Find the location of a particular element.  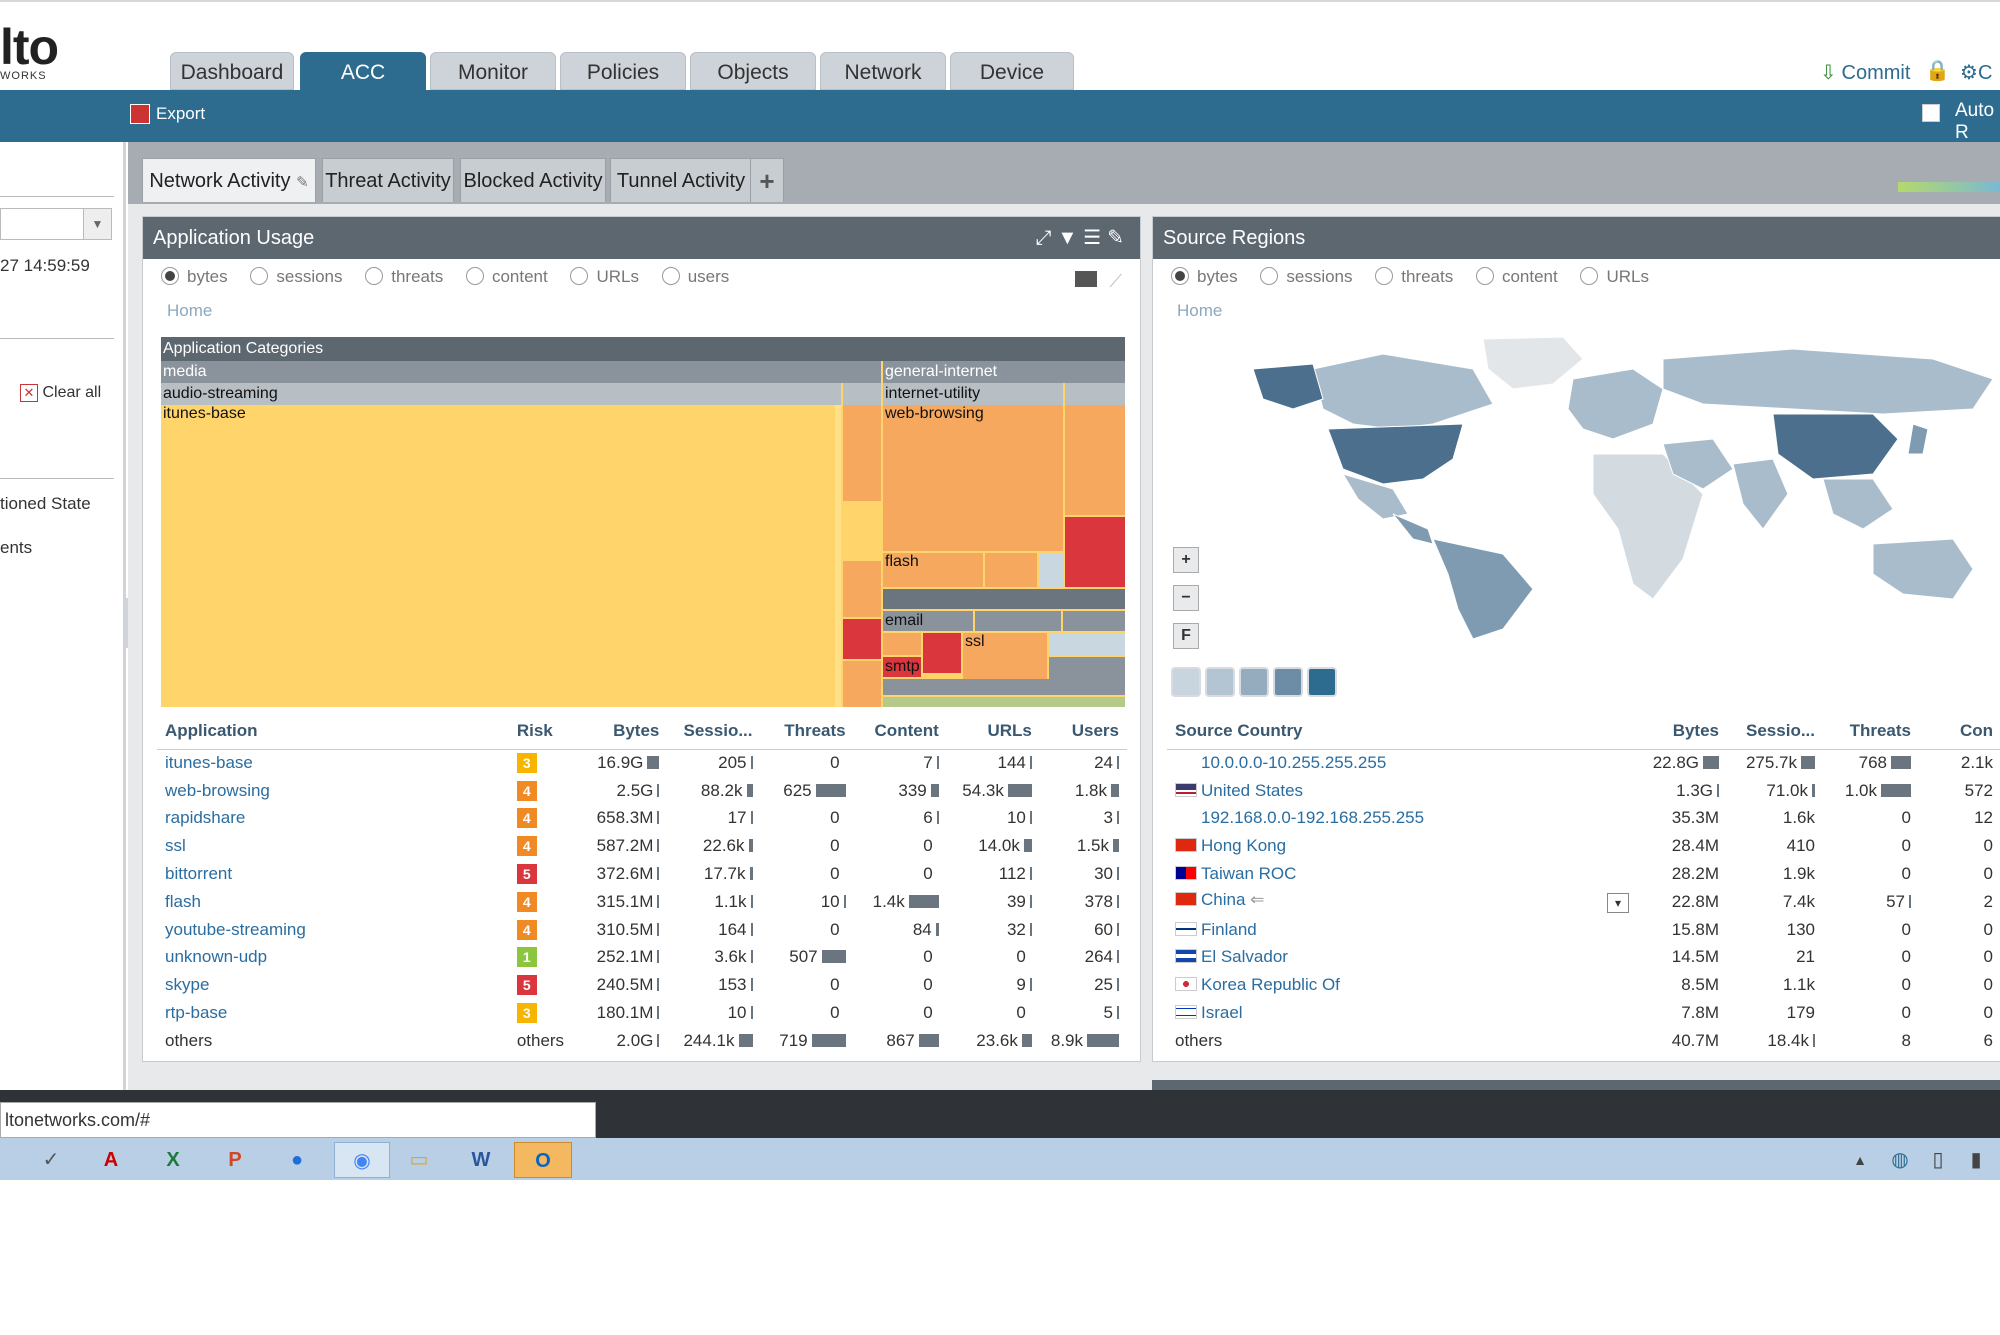

col-risk: Risk is located at coordinates (541, 731).